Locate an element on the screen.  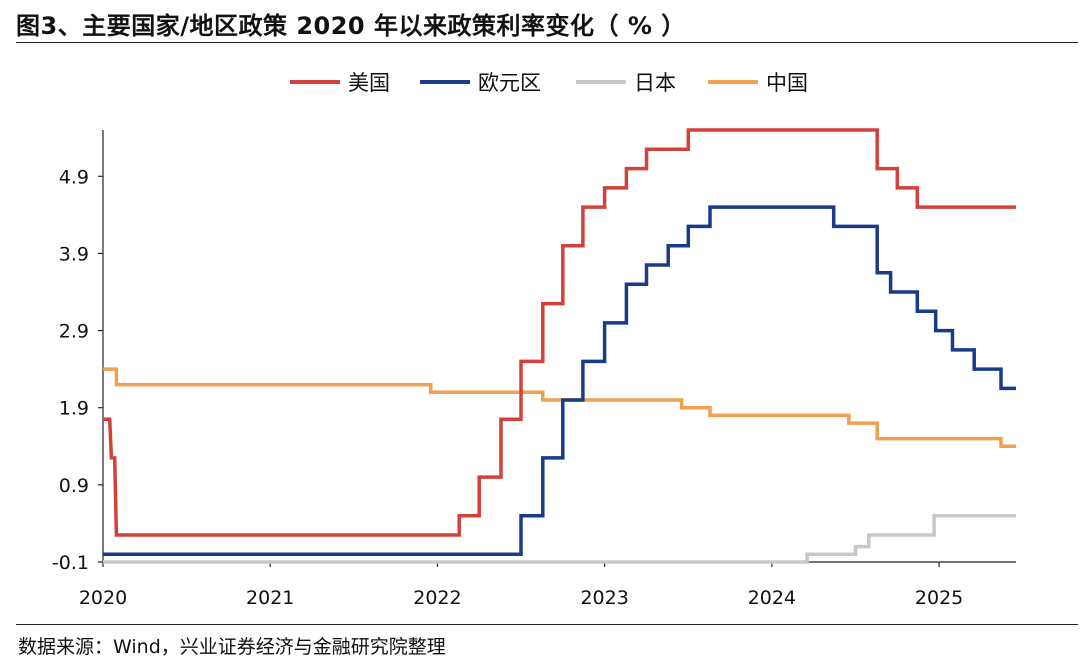
y-tick-label: 3.9 is located at coordinates (74, 254).